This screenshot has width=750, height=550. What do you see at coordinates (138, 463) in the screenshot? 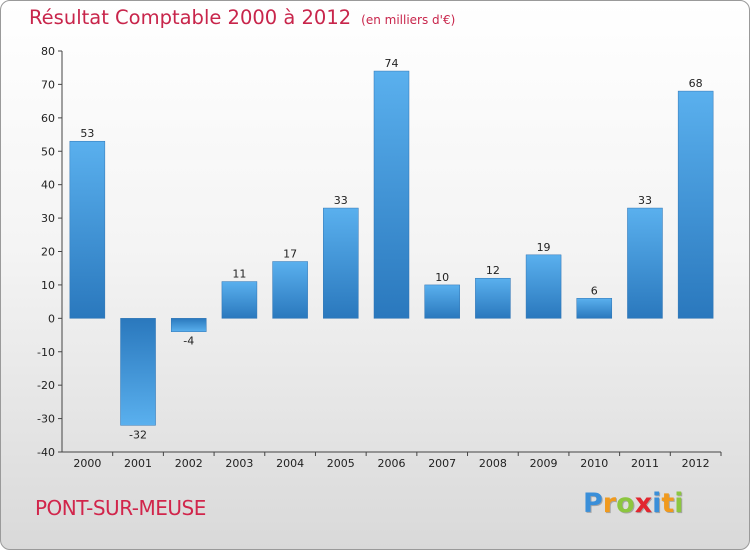
I see `x-tick-label: 2001` at bounding box center [138, 463].